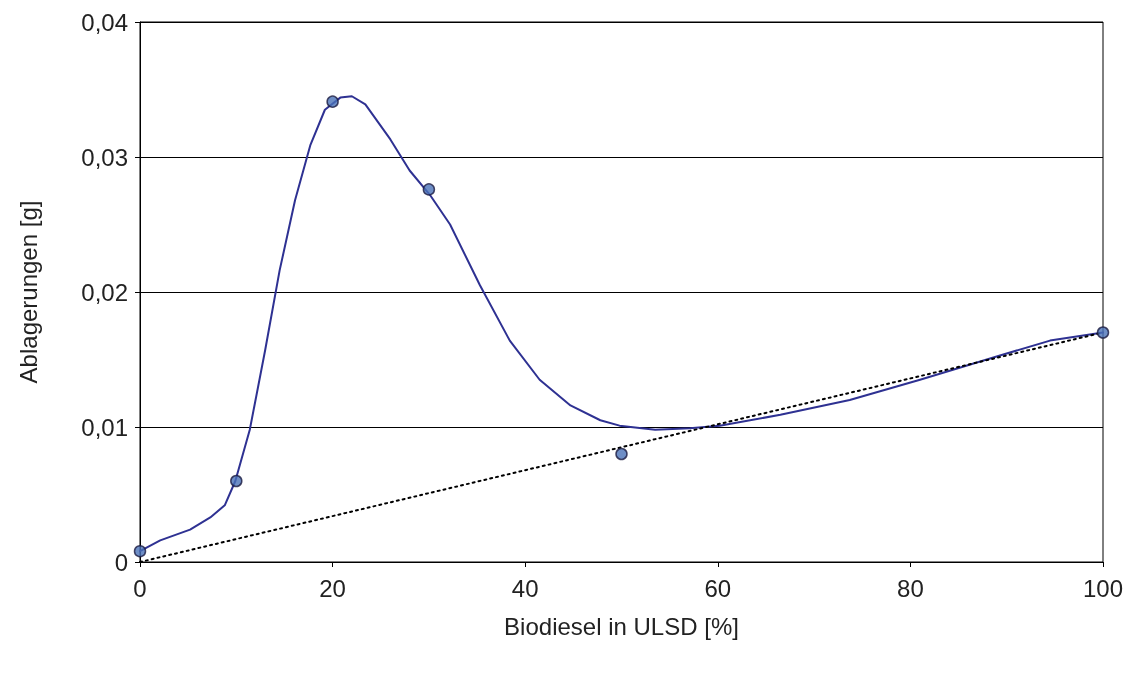  Describe the element at coordinates (104, 427) in the screenshot. I see `y-tick-label: 0,01` at that location.